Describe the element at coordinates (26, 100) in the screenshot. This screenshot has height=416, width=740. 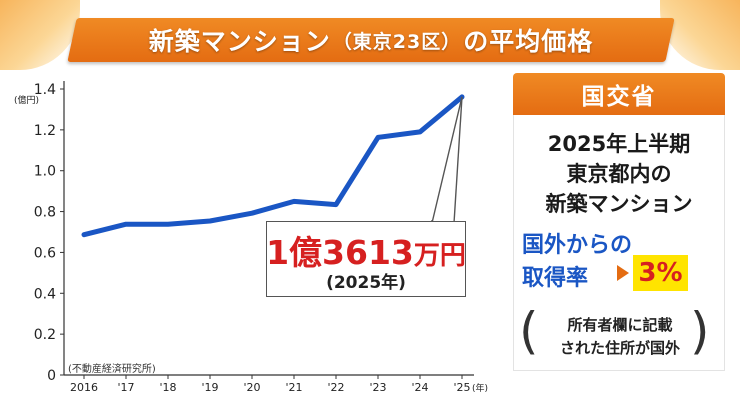
I see `y-axis-unit: (億円)` at that location.